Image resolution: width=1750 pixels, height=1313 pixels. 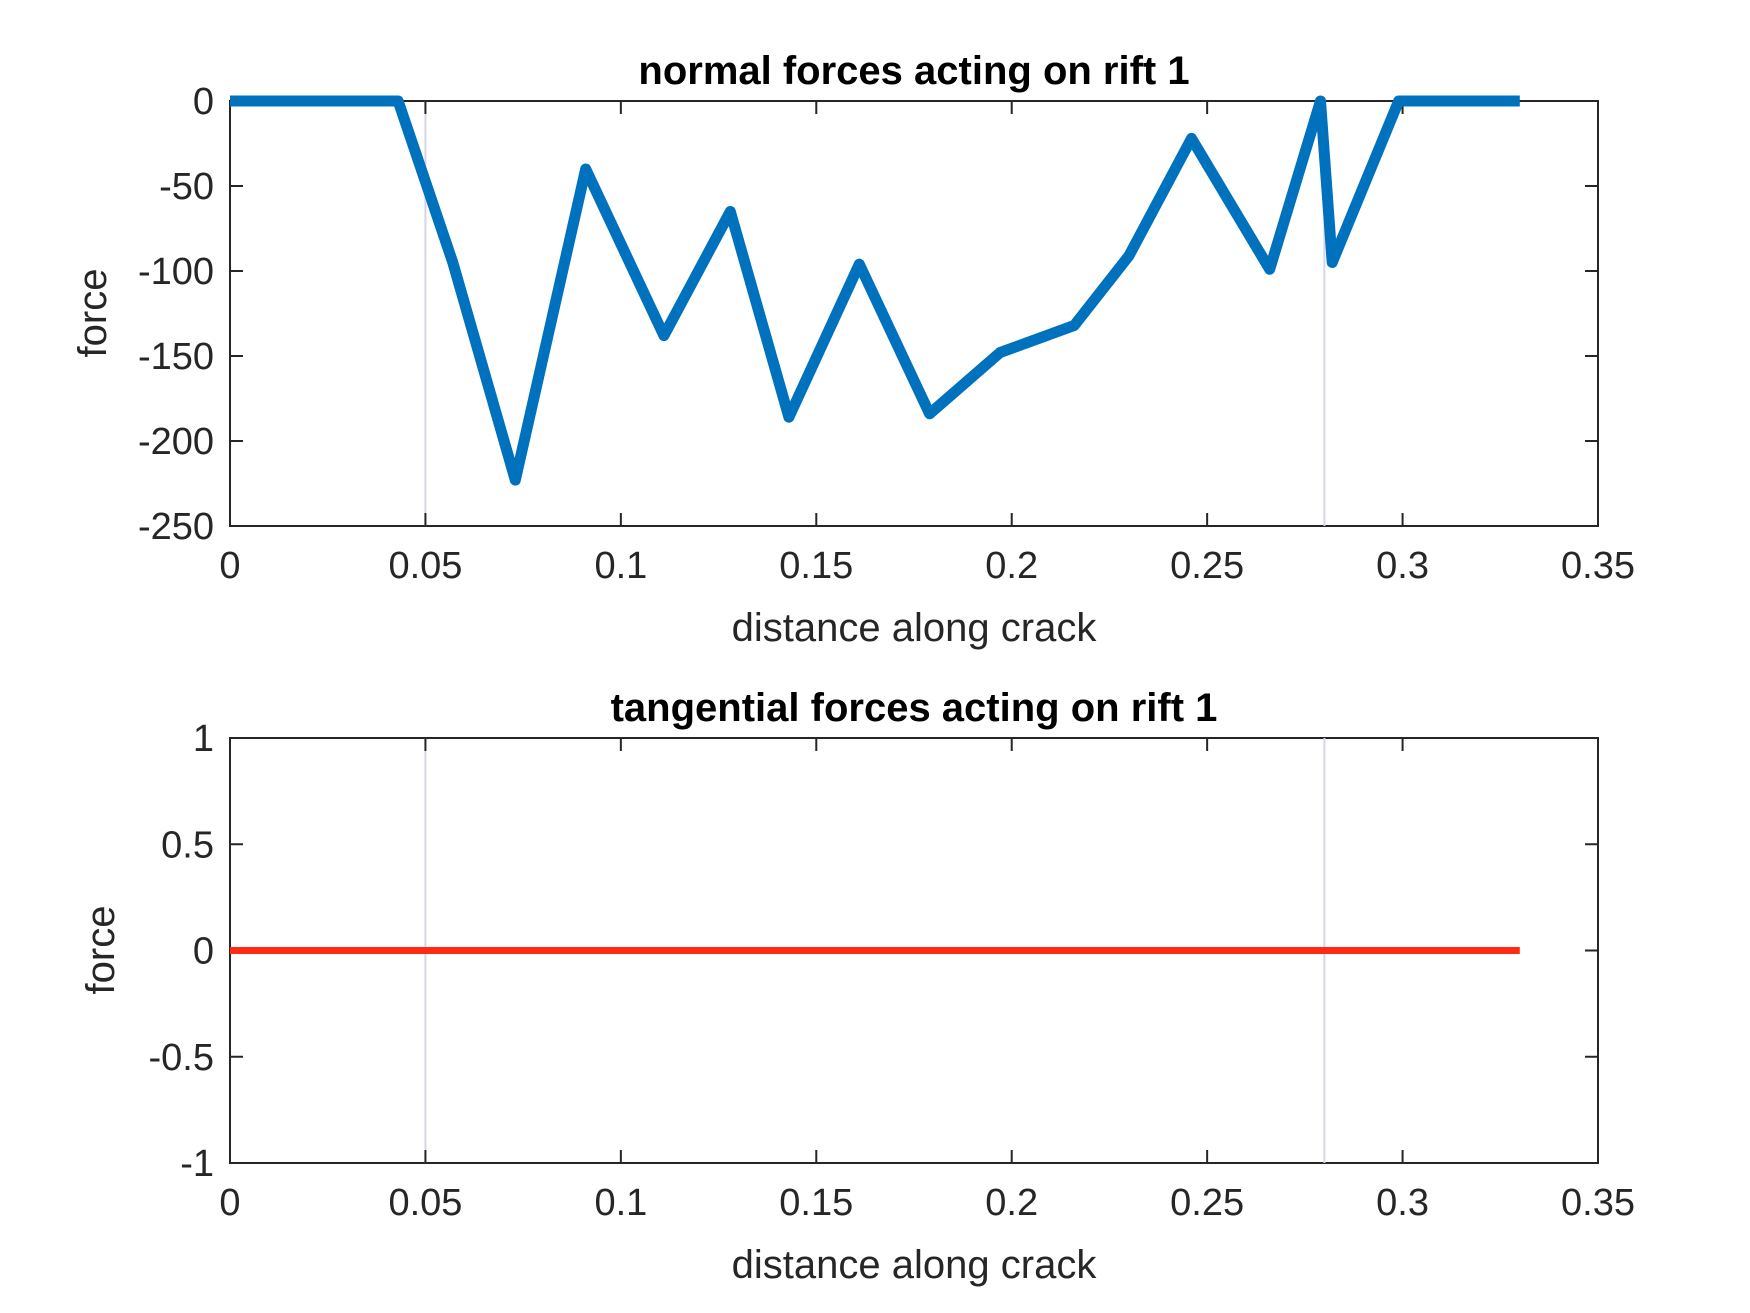 What do you see at coordinates (176, 527) in the screenshot?
I see `y-tick-label: -250` at bounding box center [176, 527].